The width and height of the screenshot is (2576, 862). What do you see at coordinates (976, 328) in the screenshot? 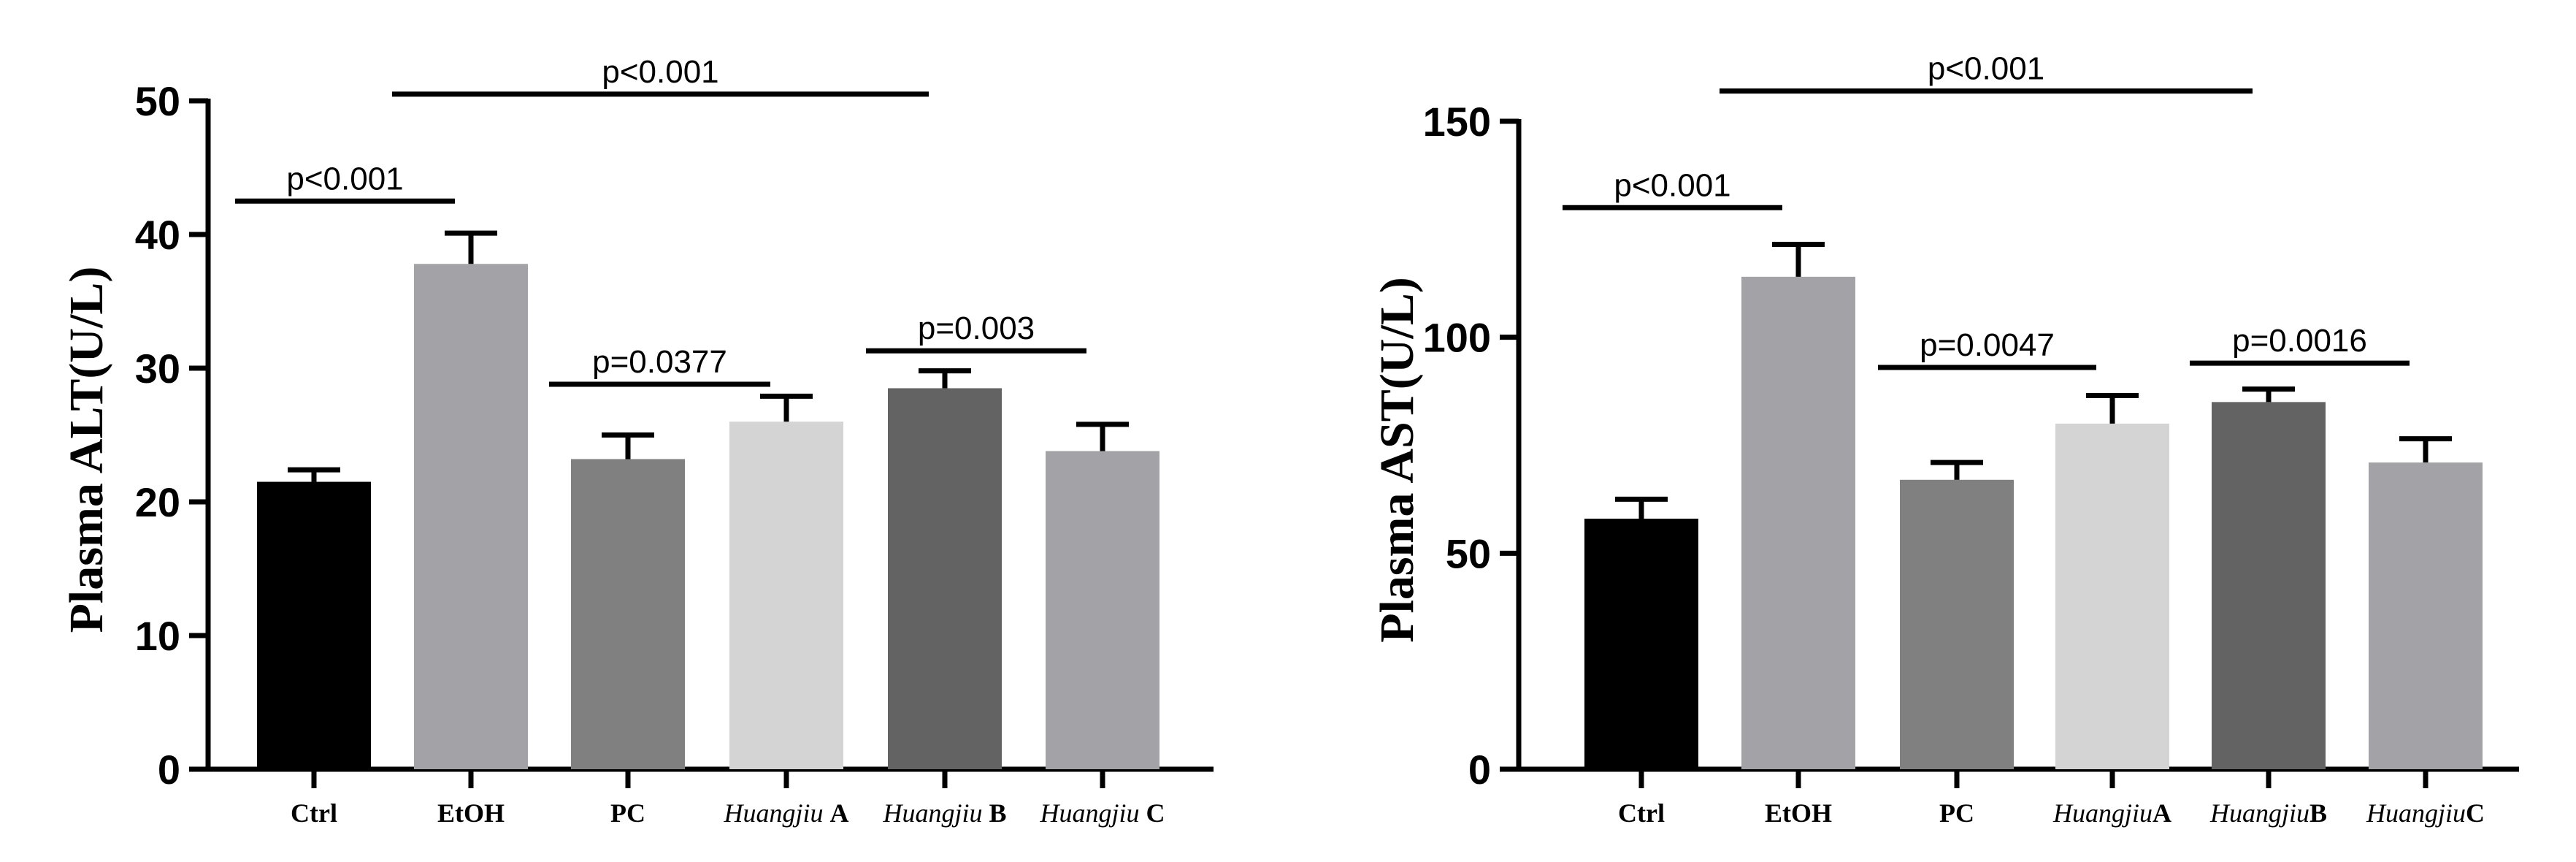
I see `p-value-label: p=0.003` at bounding box center [976, 328].